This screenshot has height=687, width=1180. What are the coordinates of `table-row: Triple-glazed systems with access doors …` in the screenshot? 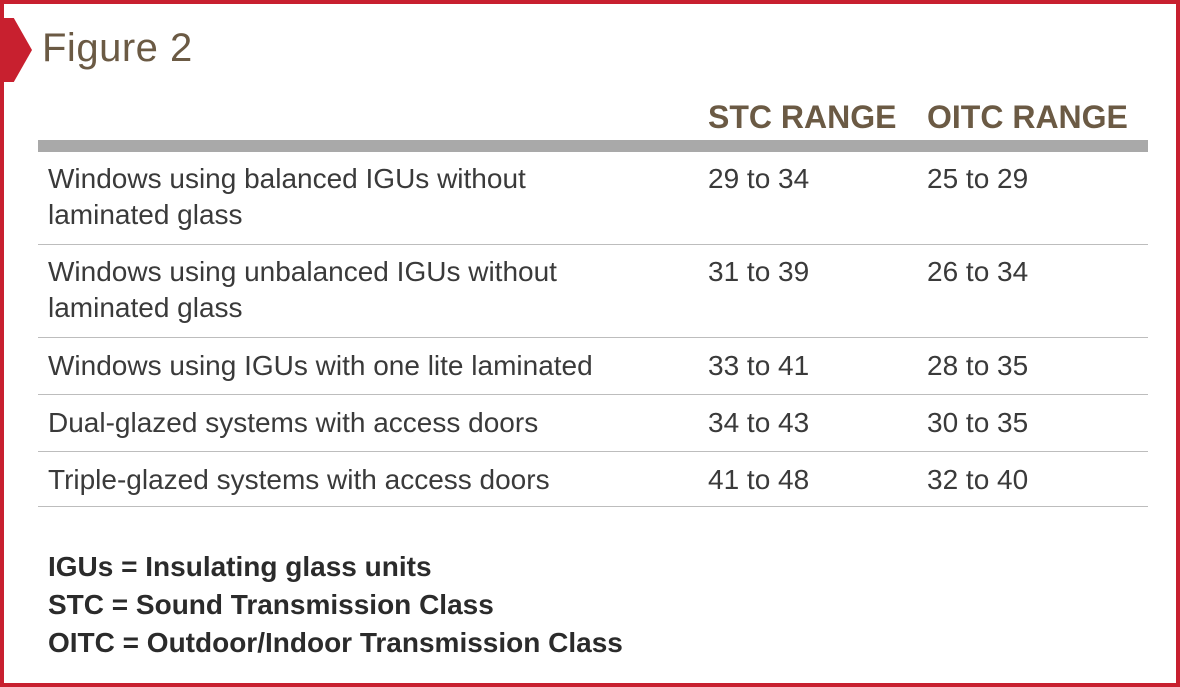 It's located at (593, 479).